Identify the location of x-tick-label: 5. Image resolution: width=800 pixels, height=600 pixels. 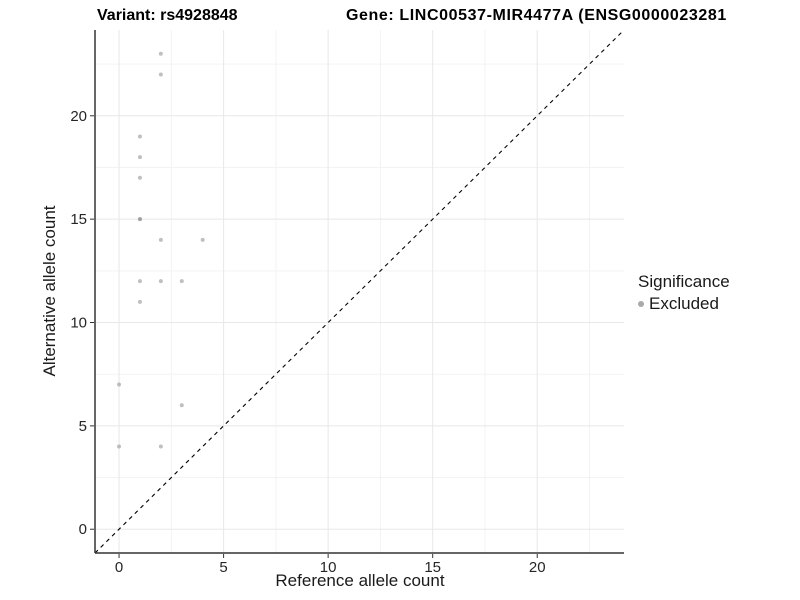
(223, 567).